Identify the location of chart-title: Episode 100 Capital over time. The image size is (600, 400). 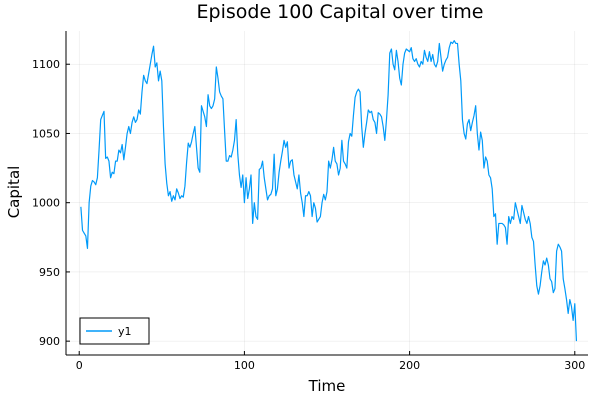
(340, 12).